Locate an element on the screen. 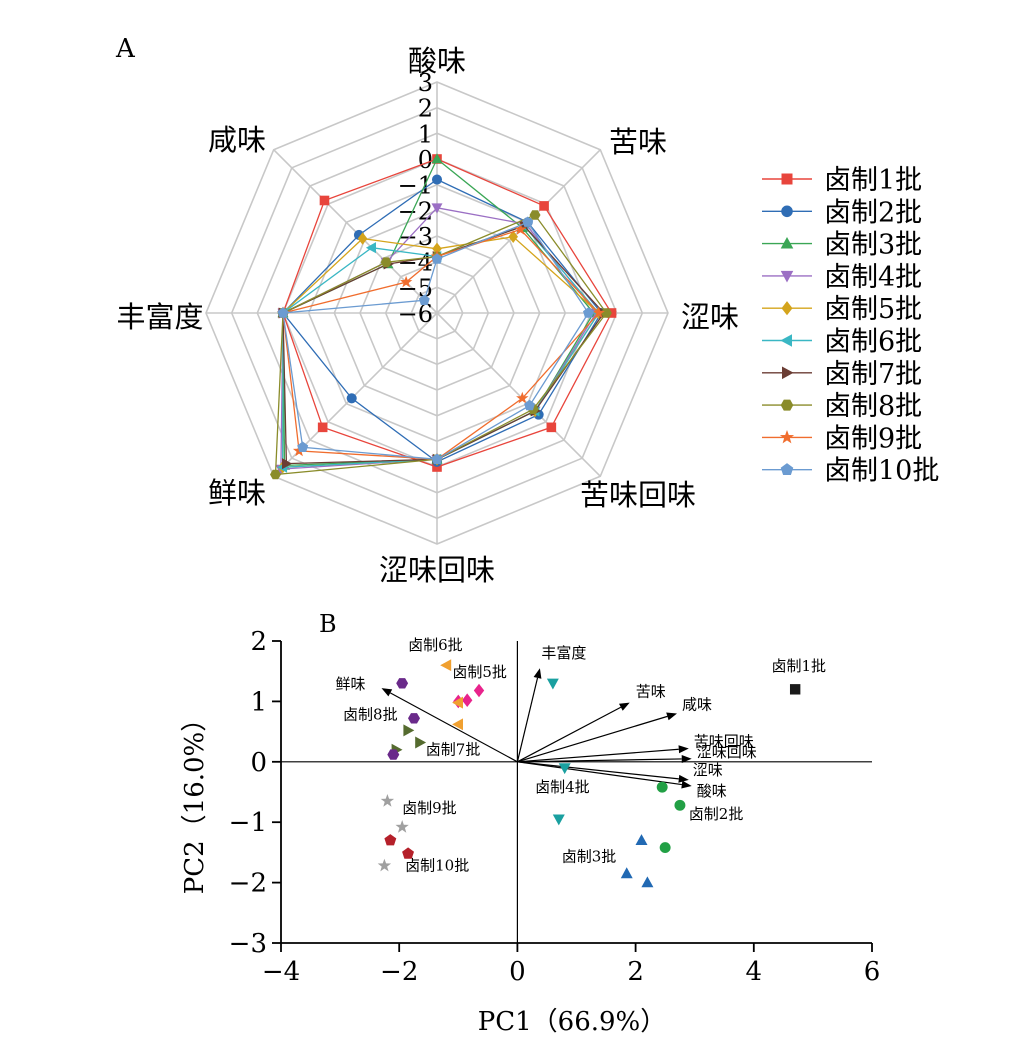 This screenshot has height=1055, width=1010. radar-axis-label: 涩味 is located at coordinates (710, 317).